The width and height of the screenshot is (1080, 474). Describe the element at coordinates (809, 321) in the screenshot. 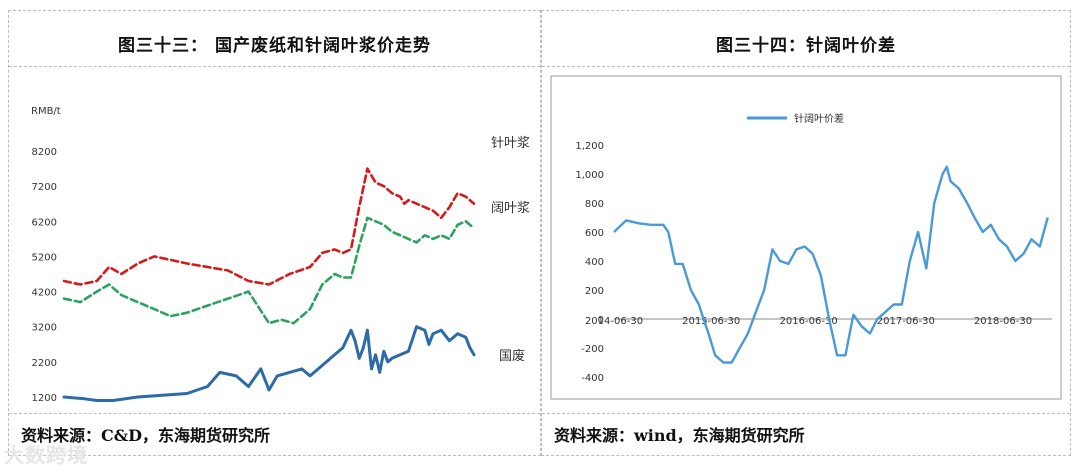

I see `x-tick-label: 2016-06-30` at that location.